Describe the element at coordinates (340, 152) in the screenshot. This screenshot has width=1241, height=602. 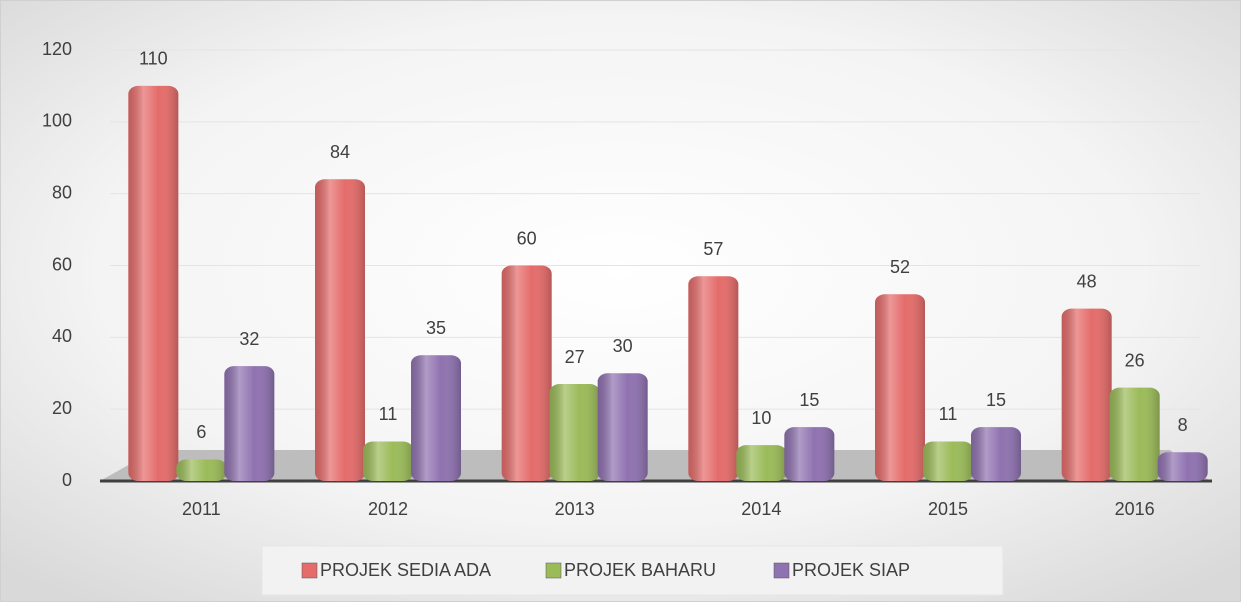
I see `data-label: 84` at that location.